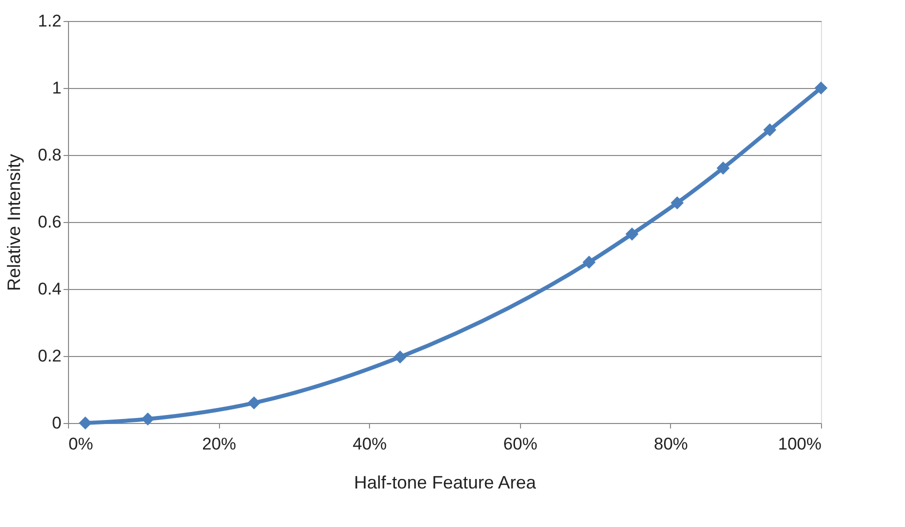 The image size is (905, 527). What do you see at coordinates (50, 222) in the screenshot?
I see `y-tick-label: 0.6` at bounding box center [50, 222].